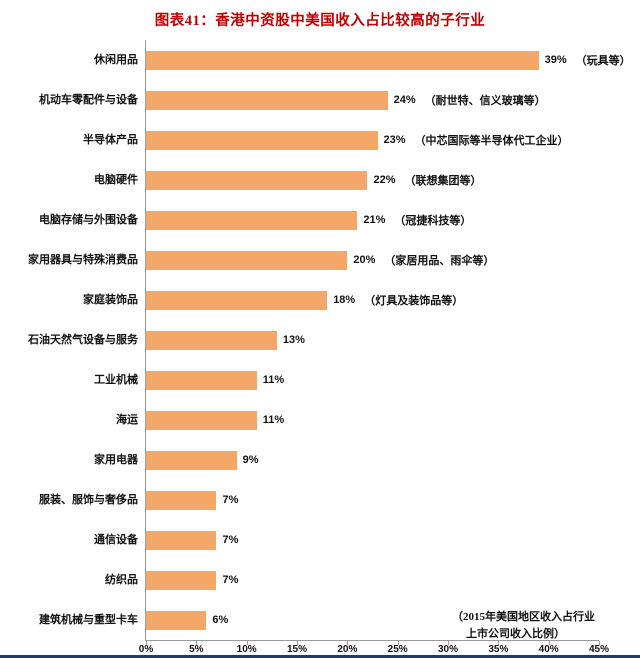 Image resolution: width=640 pixels, height=658 pixels. I want to click on bar-note: （玩具等）, so click(603, 61).